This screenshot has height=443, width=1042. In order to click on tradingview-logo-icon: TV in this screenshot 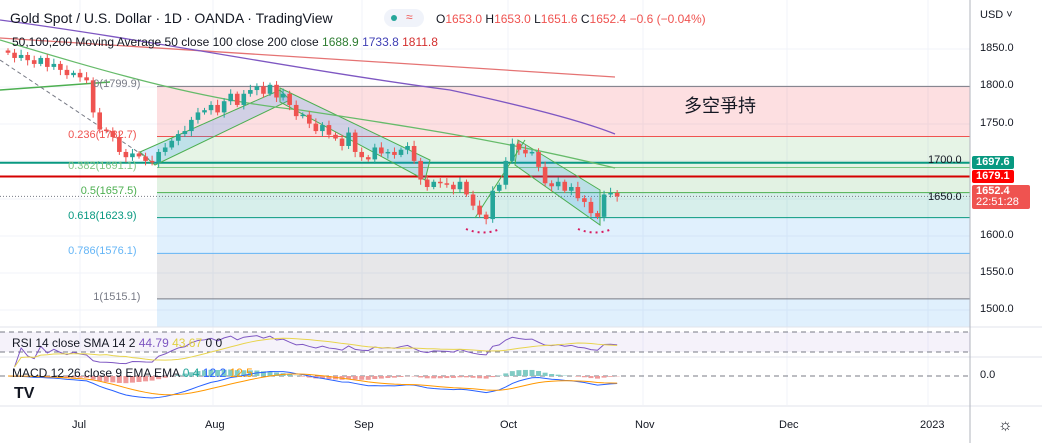, I will do `click(24, 393)`.